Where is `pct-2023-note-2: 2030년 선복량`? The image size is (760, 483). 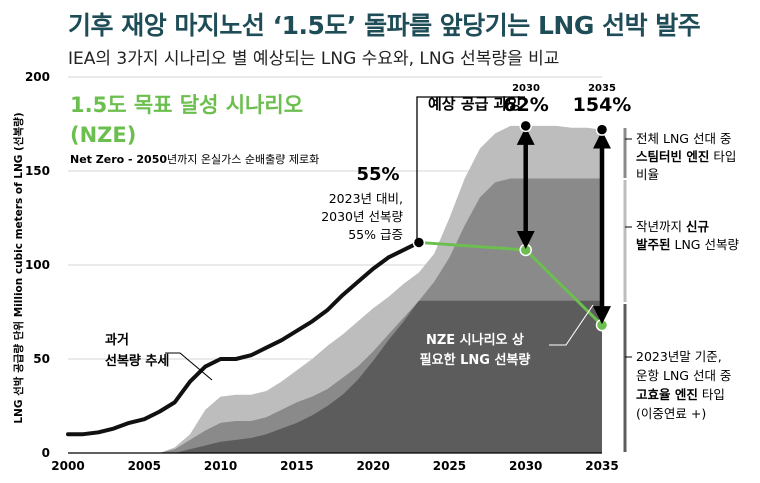
pct-2023-note-2: 2030년 선복량 is located at coordinates (362, 216).